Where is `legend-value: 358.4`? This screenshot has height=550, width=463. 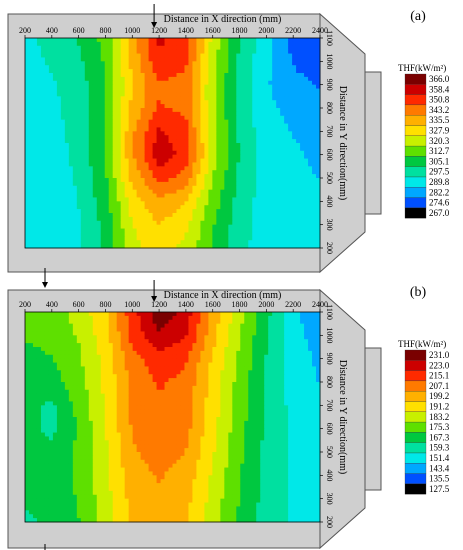
legend-value: 358.4 is located at coordinates (439, 89).